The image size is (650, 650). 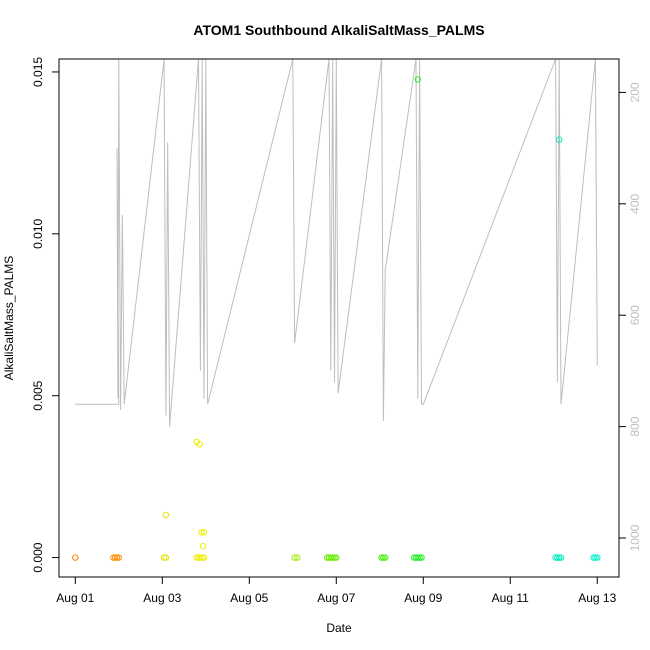 What do you see at coordinates (249, 598) in the screenshot?
I see `x-tick-label: Aug 05` at bounding box center [249, 598].